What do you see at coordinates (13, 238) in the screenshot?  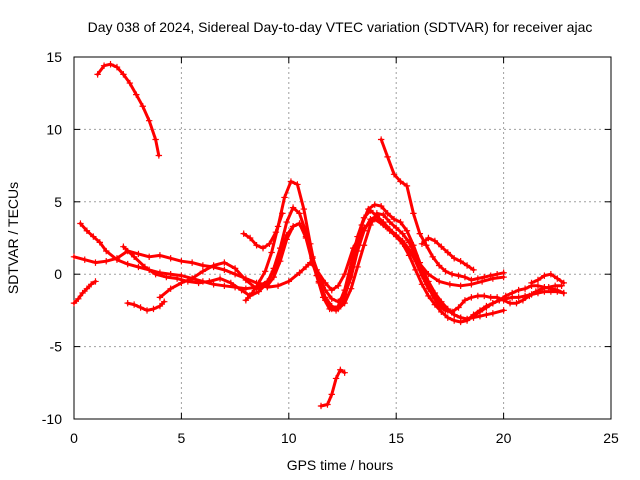 I see `y-axis-label: SDTVAR / TECUs` at bounding box center [13, 238].